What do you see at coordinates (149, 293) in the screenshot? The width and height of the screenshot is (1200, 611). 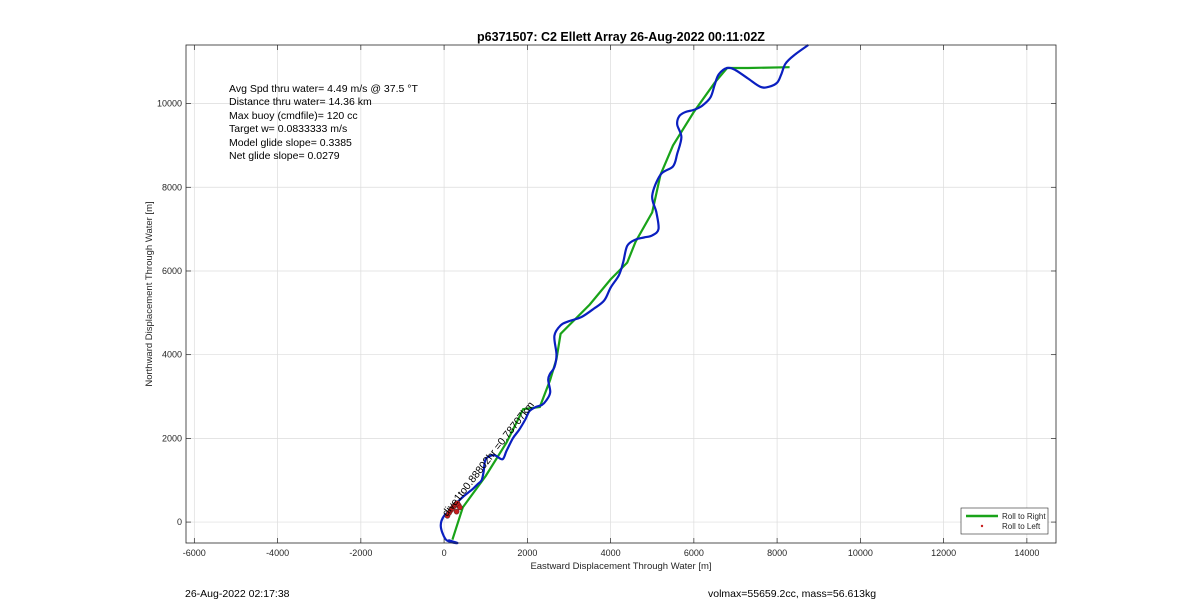 I see `y-axis-label: Northward Displacement Through Water [m]` at bounding box center [149, 293].